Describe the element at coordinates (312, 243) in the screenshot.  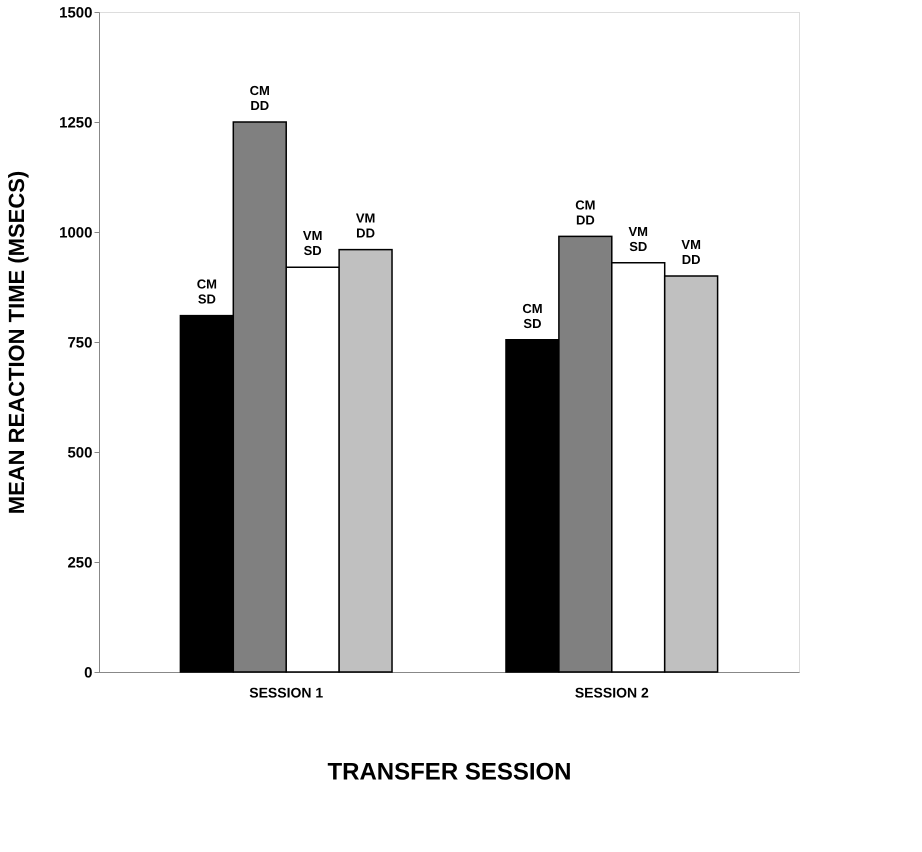
I see `series-label: VM SD` at that location.